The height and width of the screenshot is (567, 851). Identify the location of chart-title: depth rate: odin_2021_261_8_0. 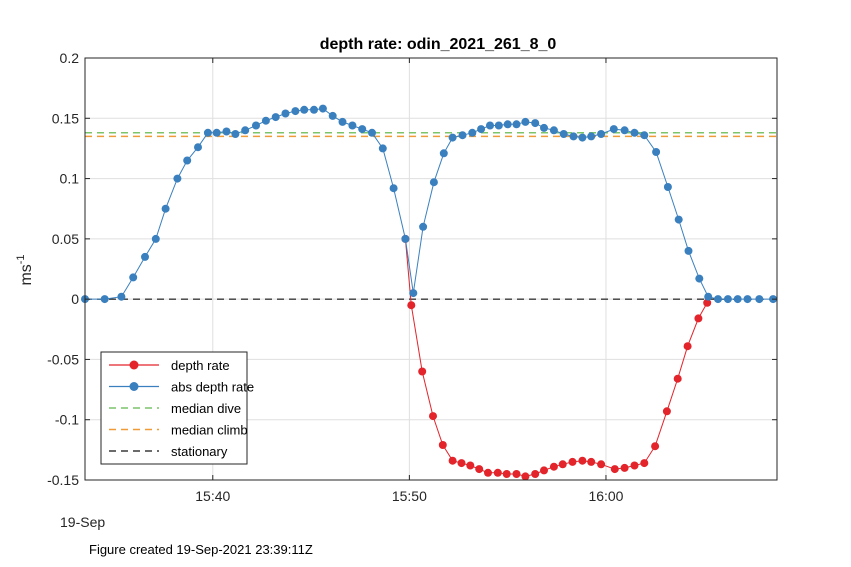
(438, 44).